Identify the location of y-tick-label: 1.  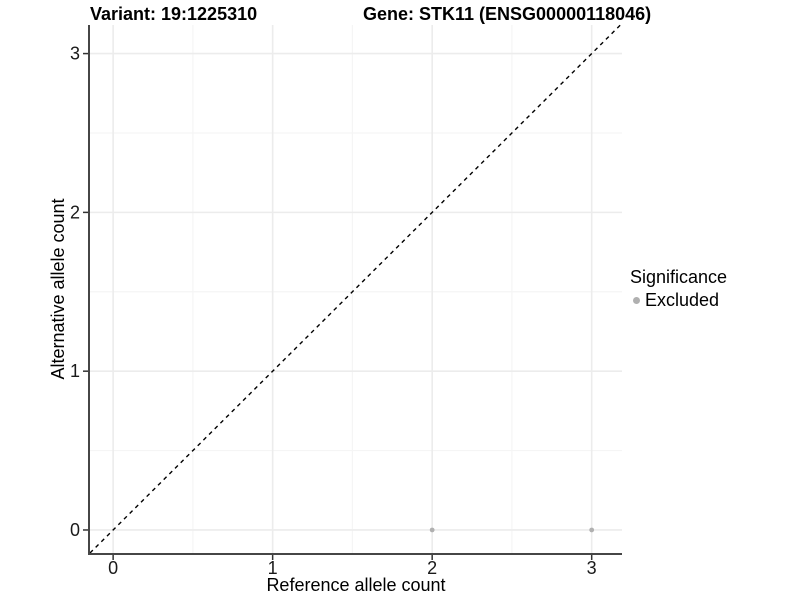
(75, 371).